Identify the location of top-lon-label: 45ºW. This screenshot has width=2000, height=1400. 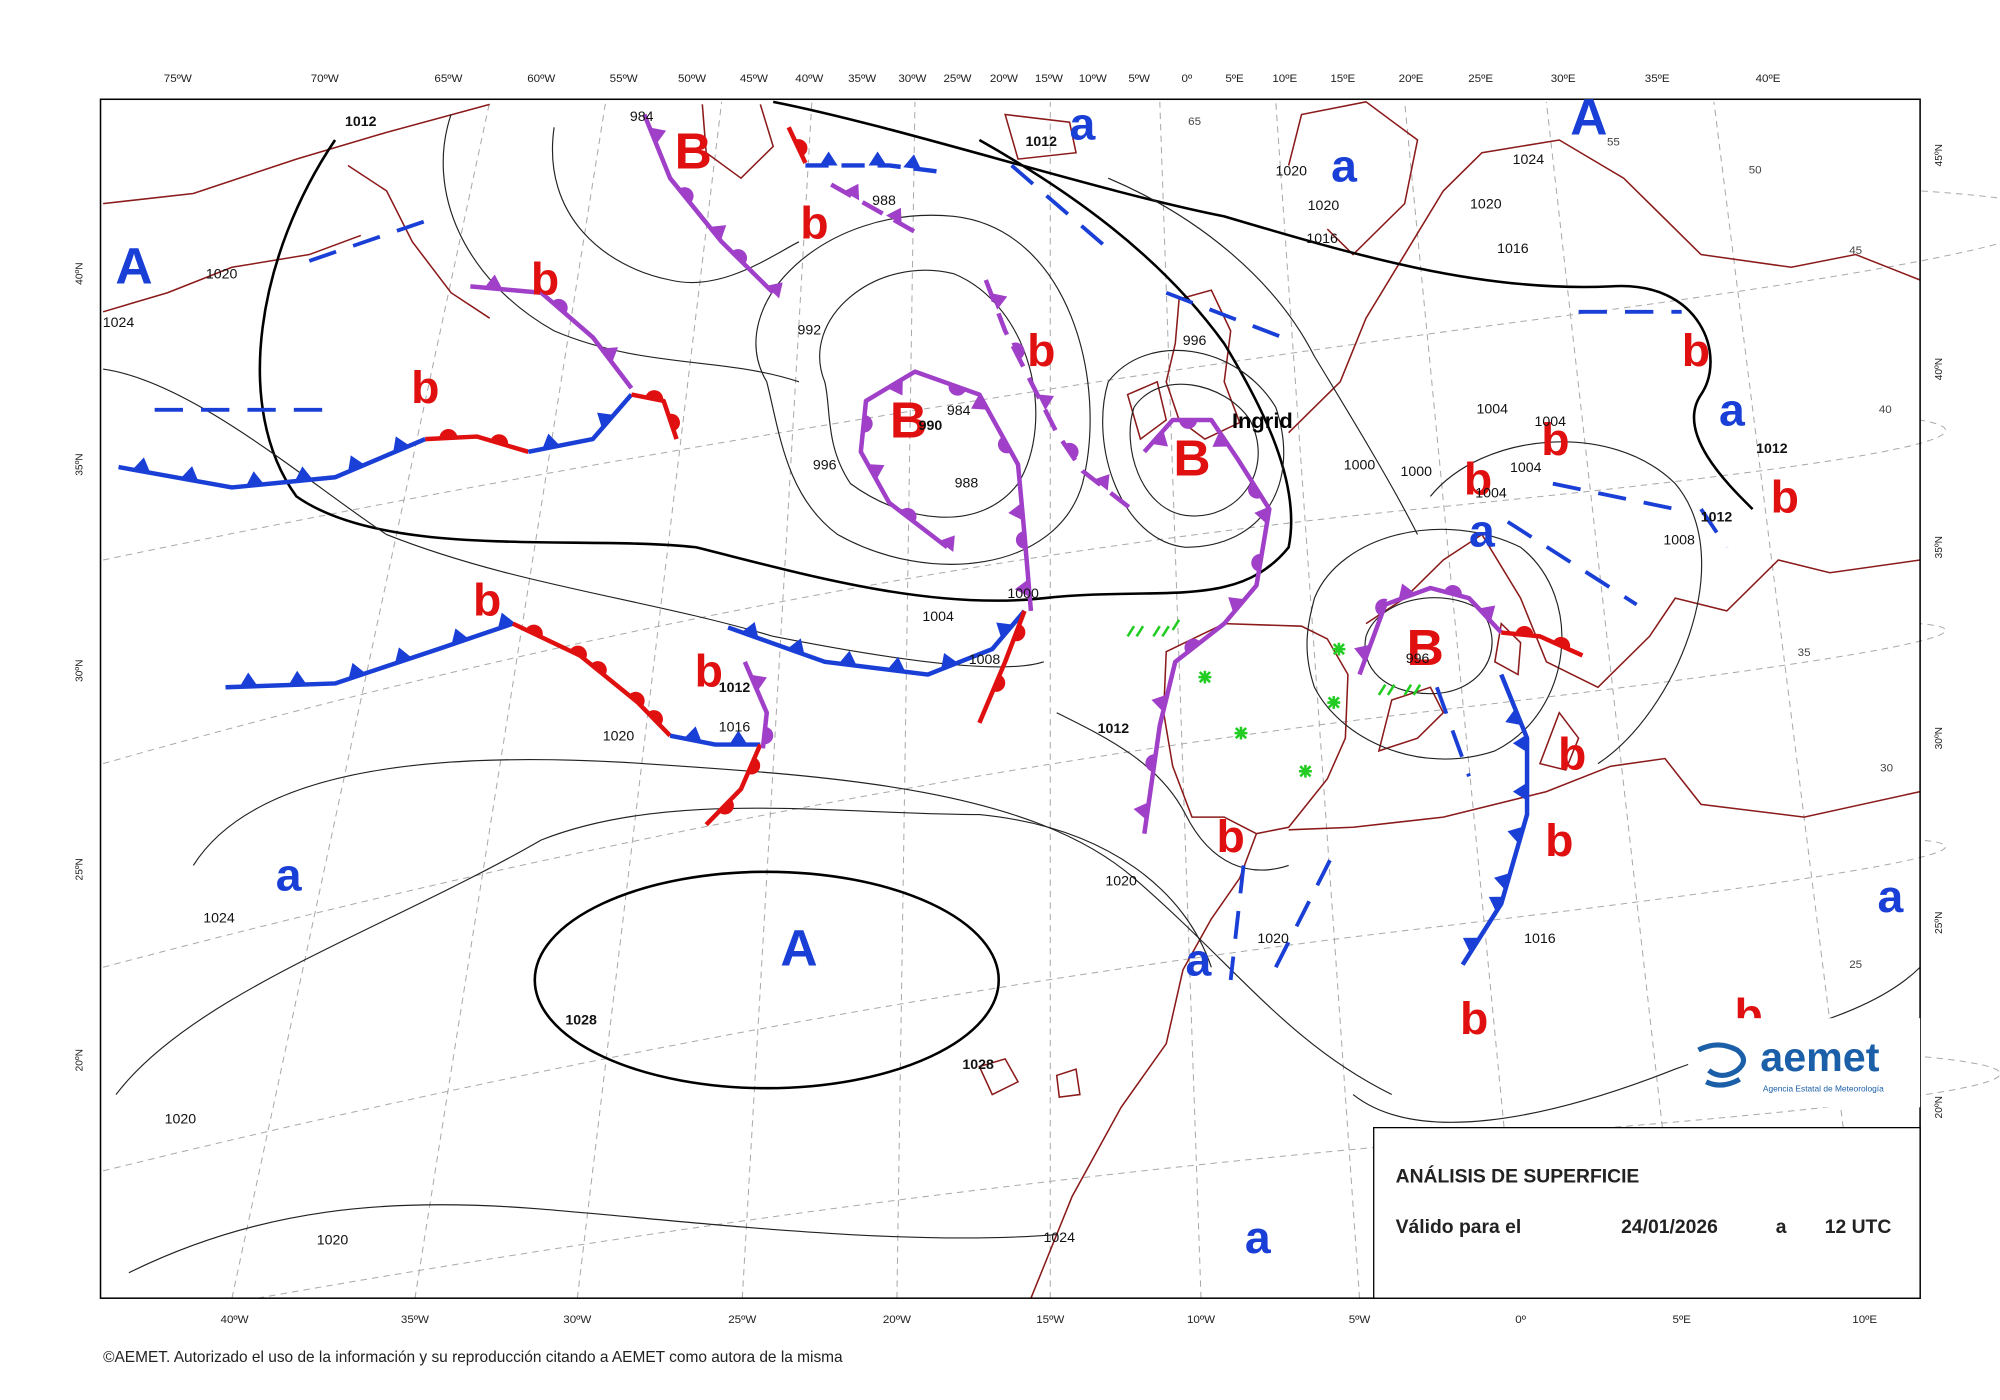
(754, 79).